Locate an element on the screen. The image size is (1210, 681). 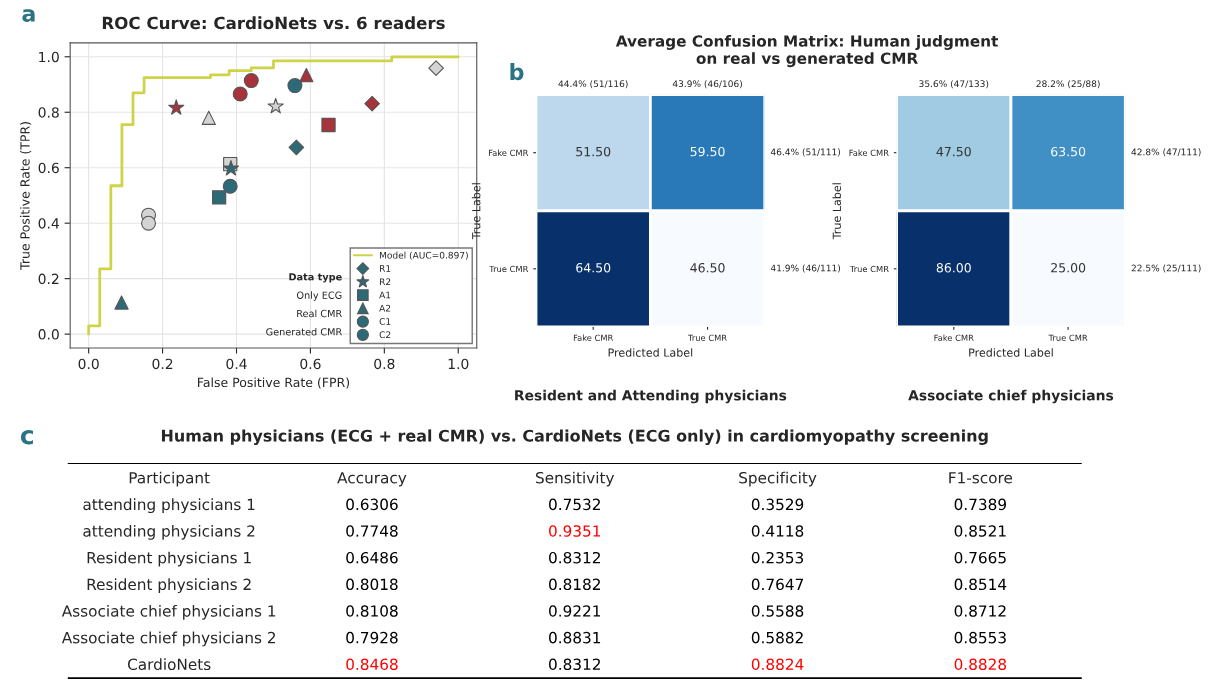
category-label: Resident physicians 2 is located at coordinates (169, 586).